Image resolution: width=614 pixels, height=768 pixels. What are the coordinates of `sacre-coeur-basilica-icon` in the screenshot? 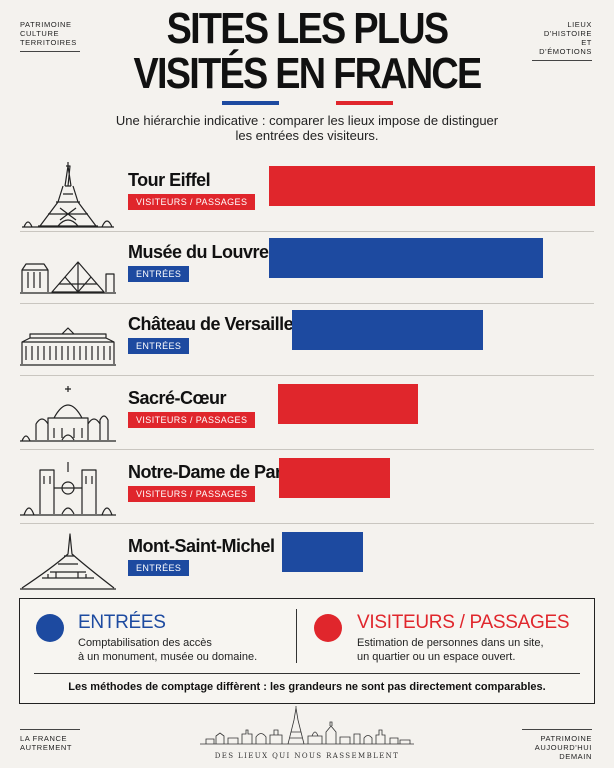 It's located at (68, 414).